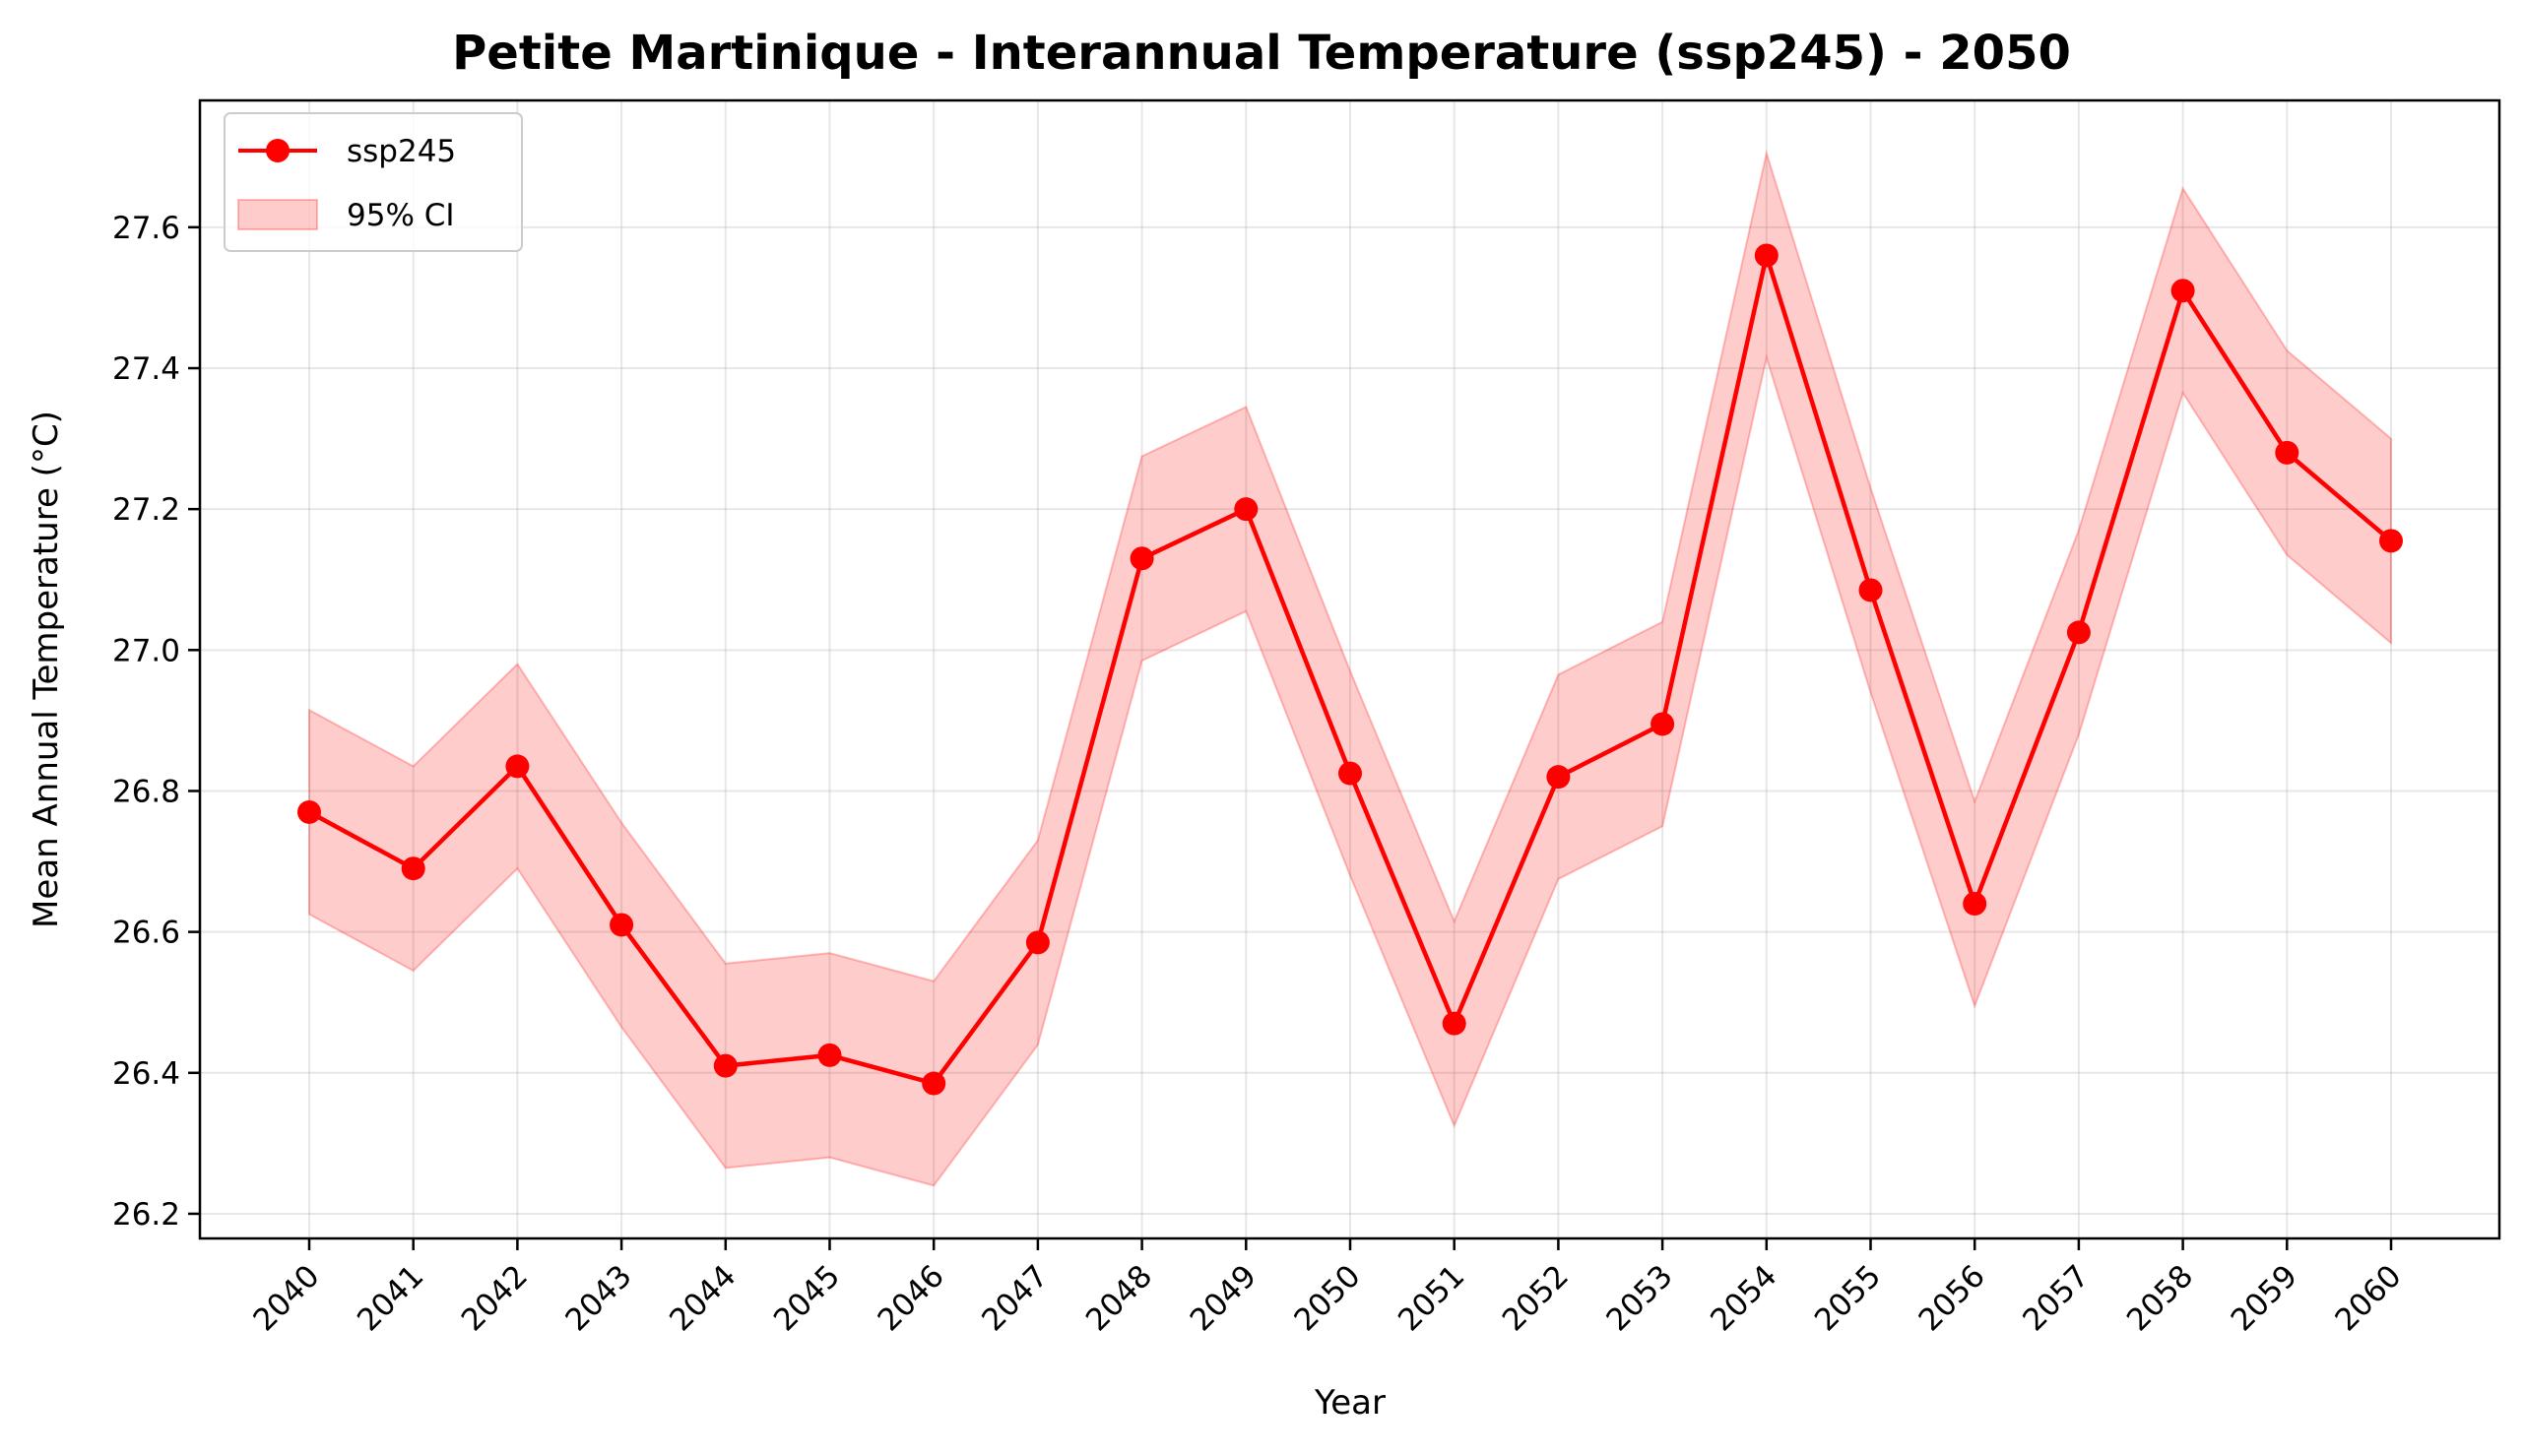 This screenshot has height=1456, width=2524. What do you see at coordinates (1327, 1298) in the screenshot?
I see `x-tick-label: 2050` at bounding box center [1327, 1298].